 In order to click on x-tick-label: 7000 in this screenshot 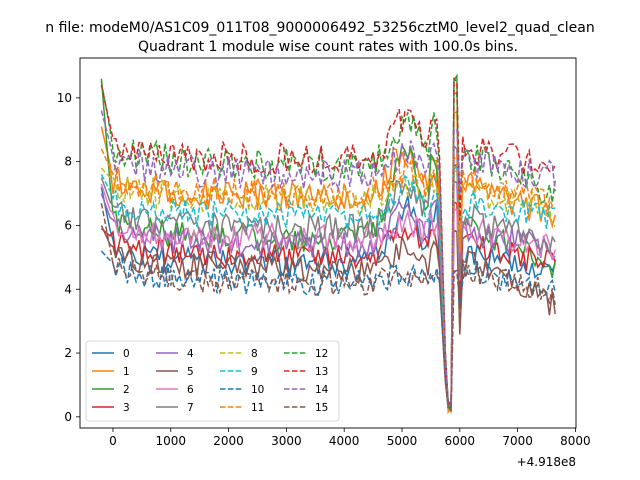, I will do `click(517, 441)`.